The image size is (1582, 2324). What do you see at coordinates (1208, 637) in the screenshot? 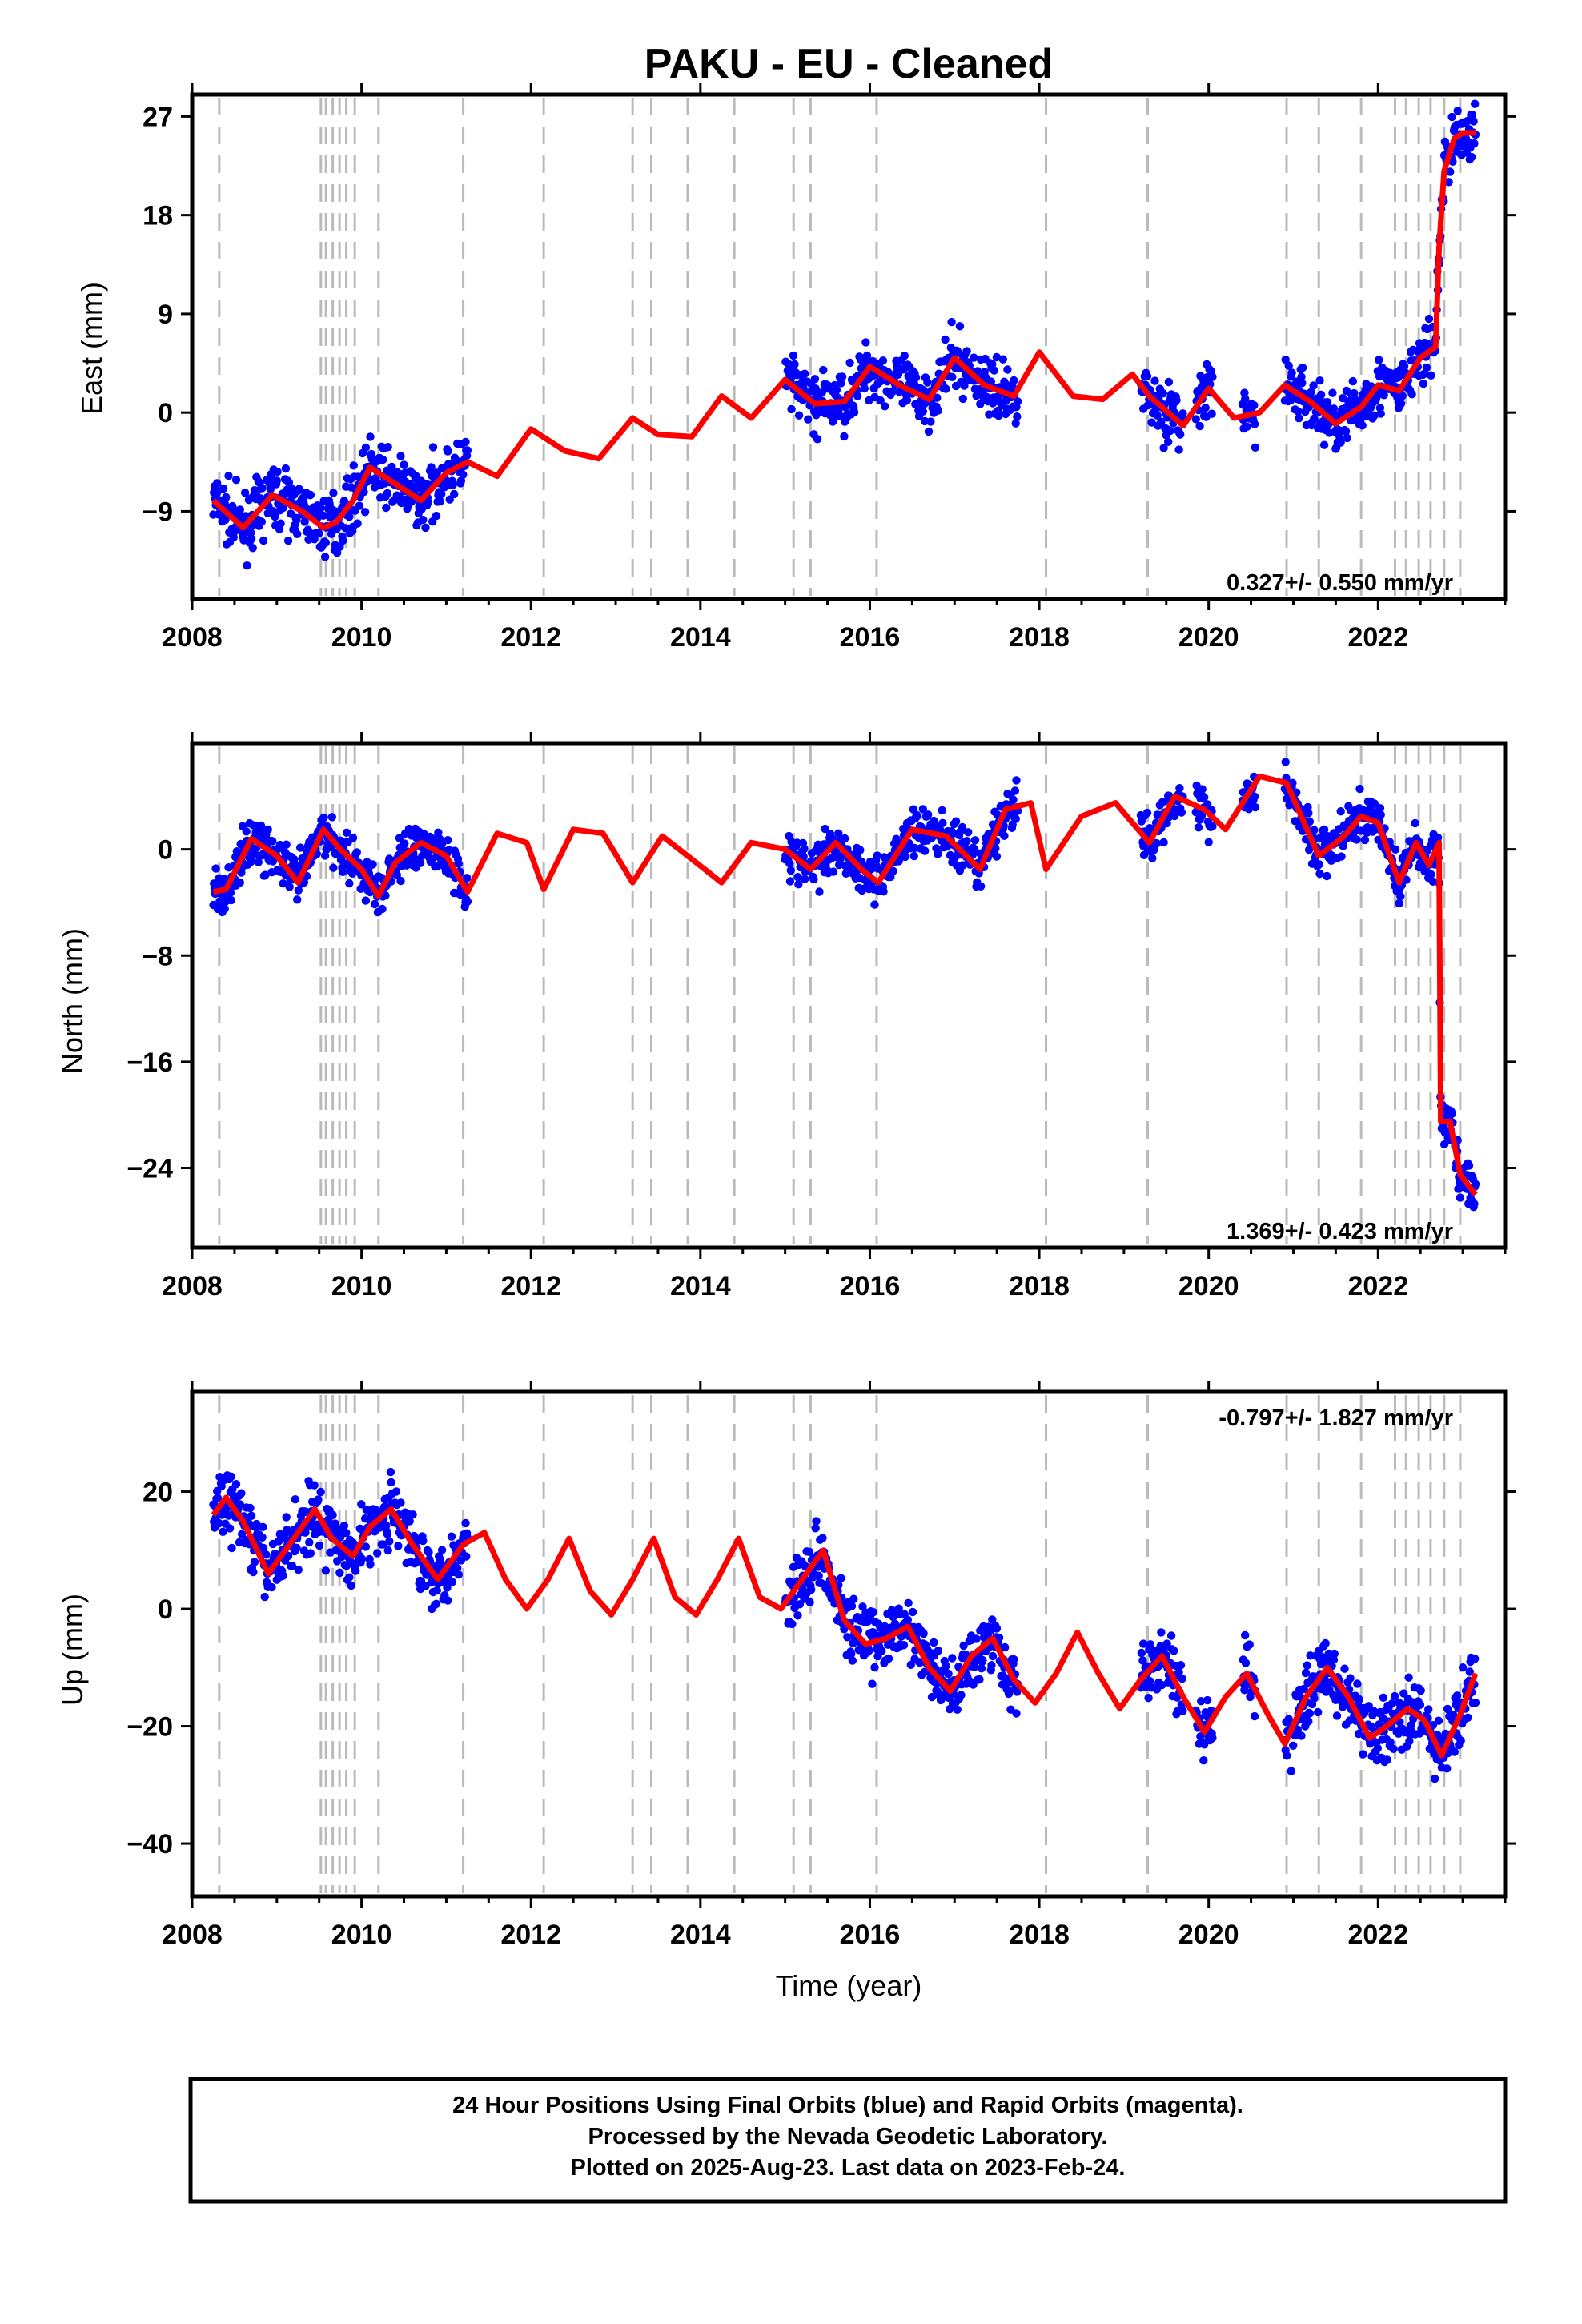
I see `east-x-tick-label: 2020` at bounding box center [1208, 637].